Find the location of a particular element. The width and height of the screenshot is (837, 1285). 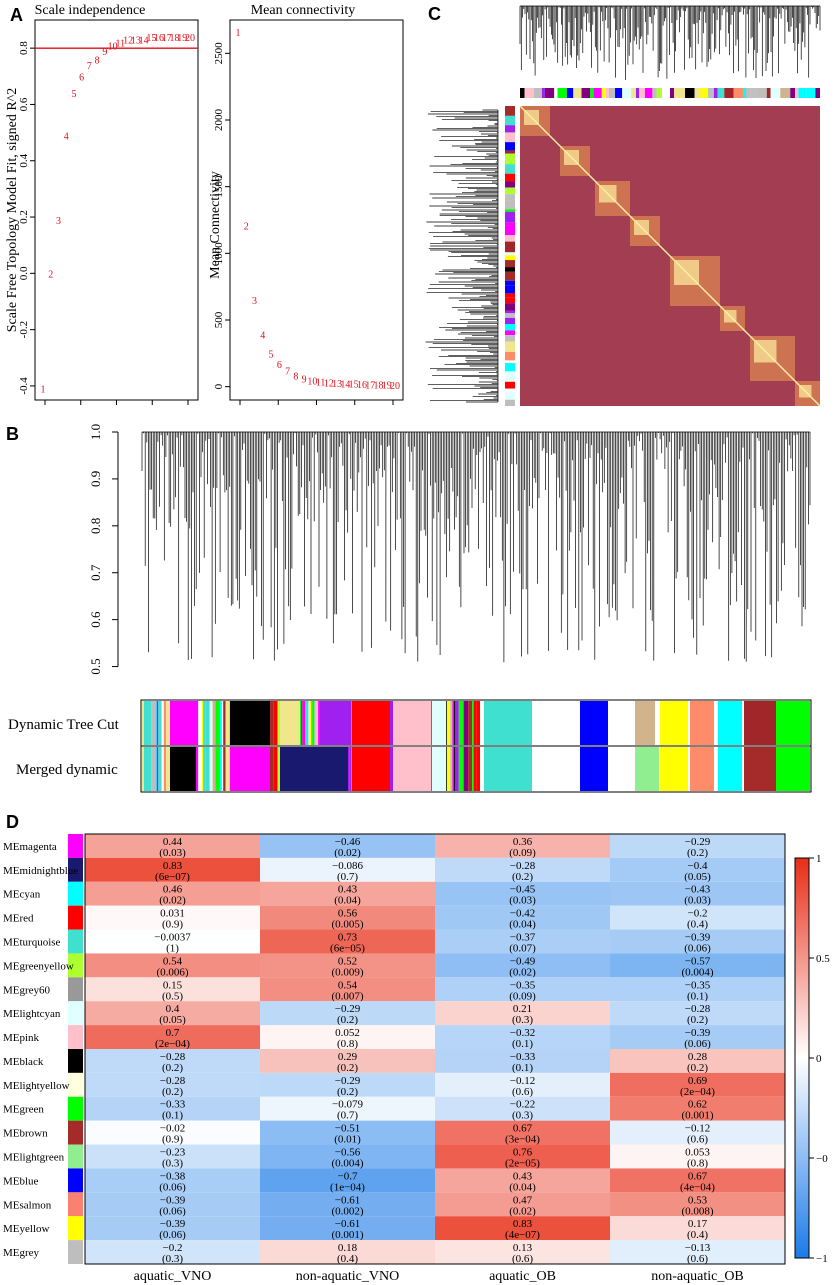

p-value: (0.007) is located at coordinates (347, 996).